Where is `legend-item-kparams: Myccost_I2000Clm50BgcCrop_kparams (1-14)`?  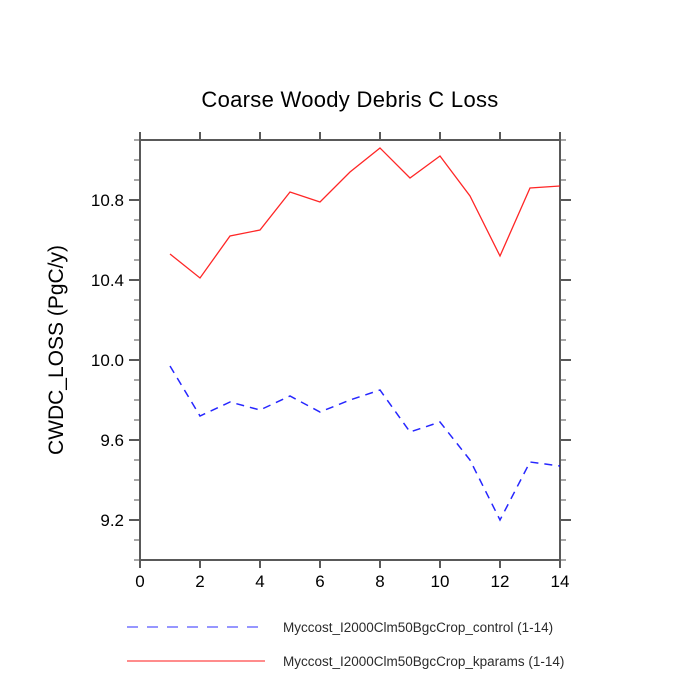
legend-item-kparams: Myccost_I2000Clm50BgcCrop_kparams (1-14) is located at coordinates (350, 664).